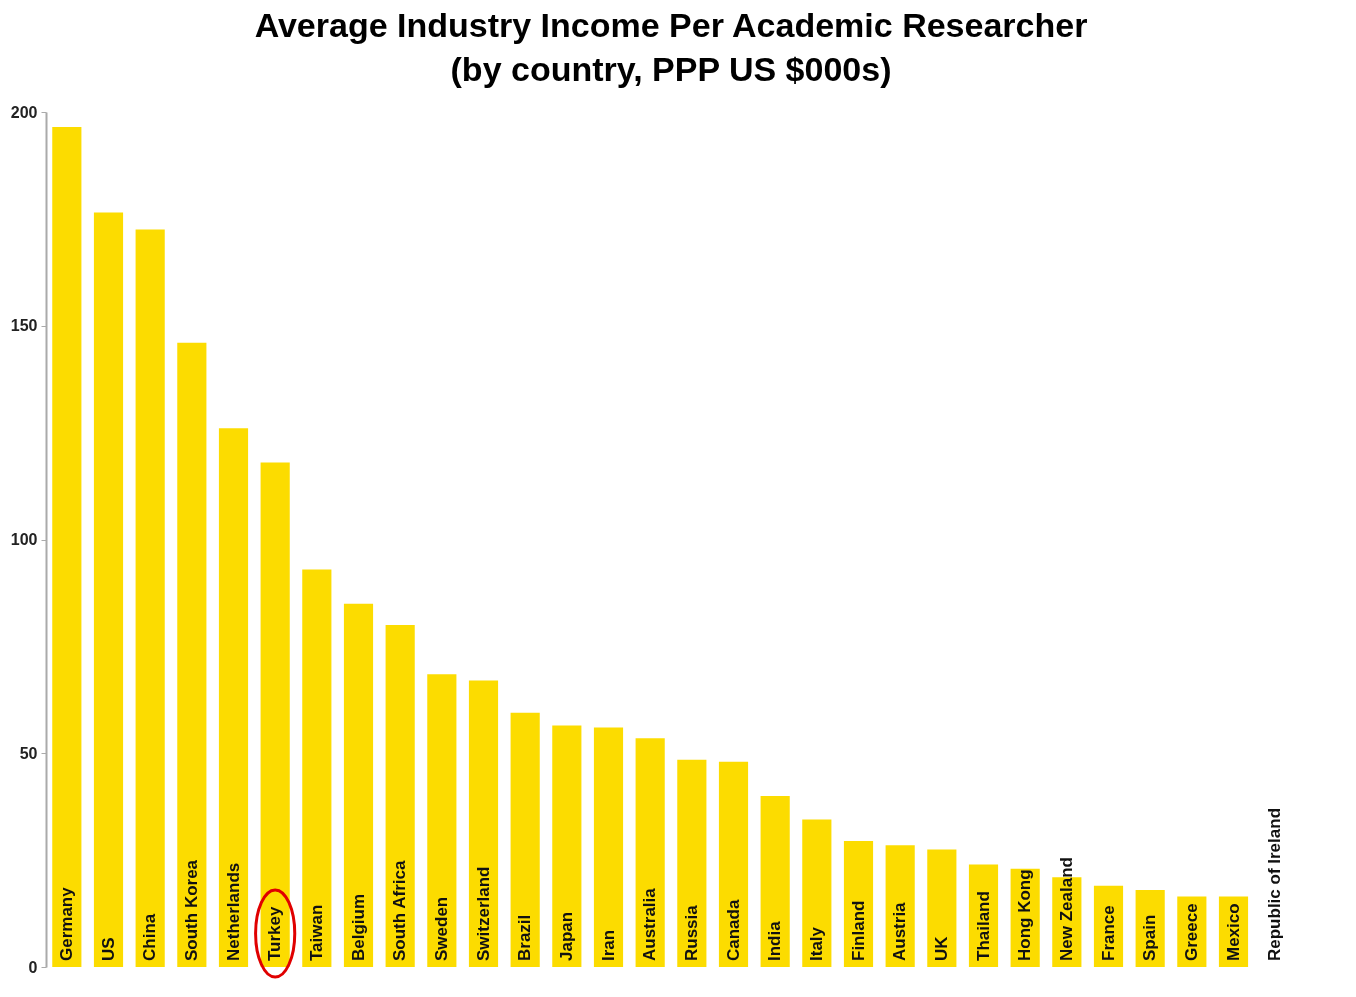 The width and height of the screenshot is (1356, 997). What do you see at coordinates (400, 910) in the screenshot?
I see `x-tick-label: South Africa` at bounding box center [400, 910].